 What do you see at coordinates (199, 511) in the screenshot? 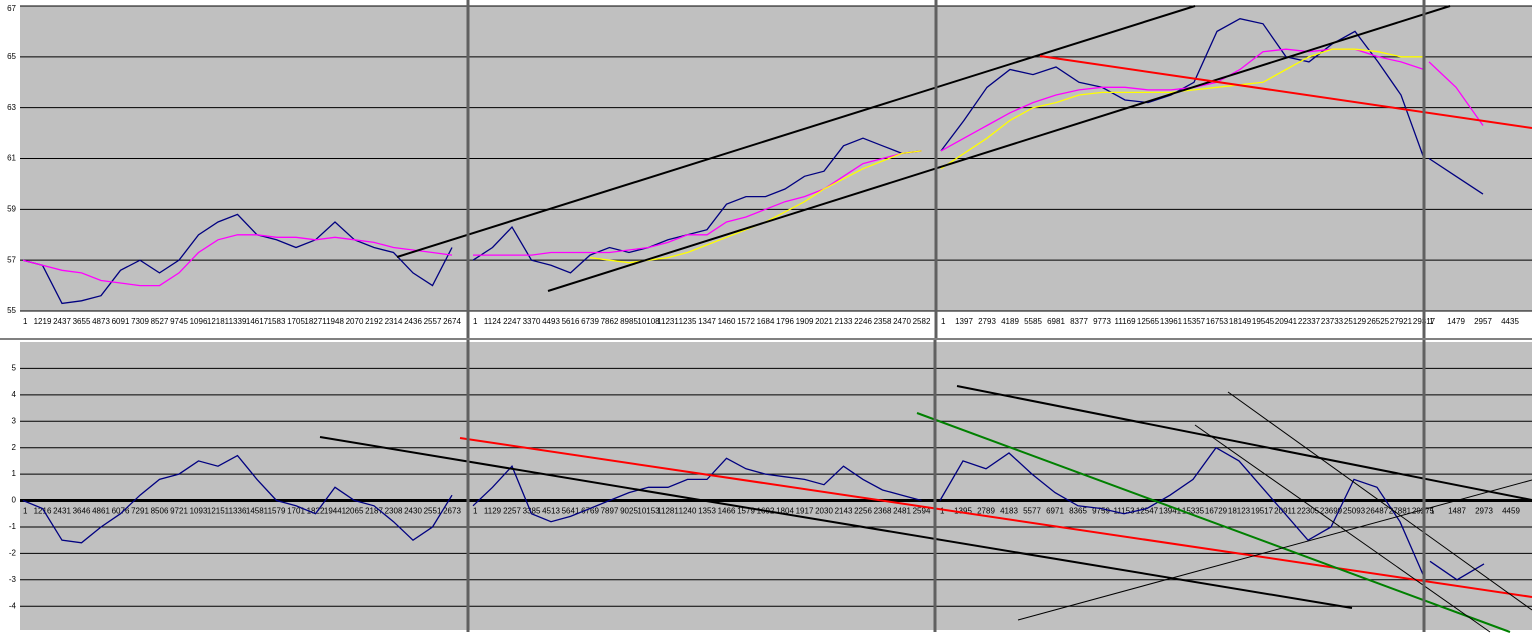
I see `x-tick-label: 1093` at bounding box center [199, 511].